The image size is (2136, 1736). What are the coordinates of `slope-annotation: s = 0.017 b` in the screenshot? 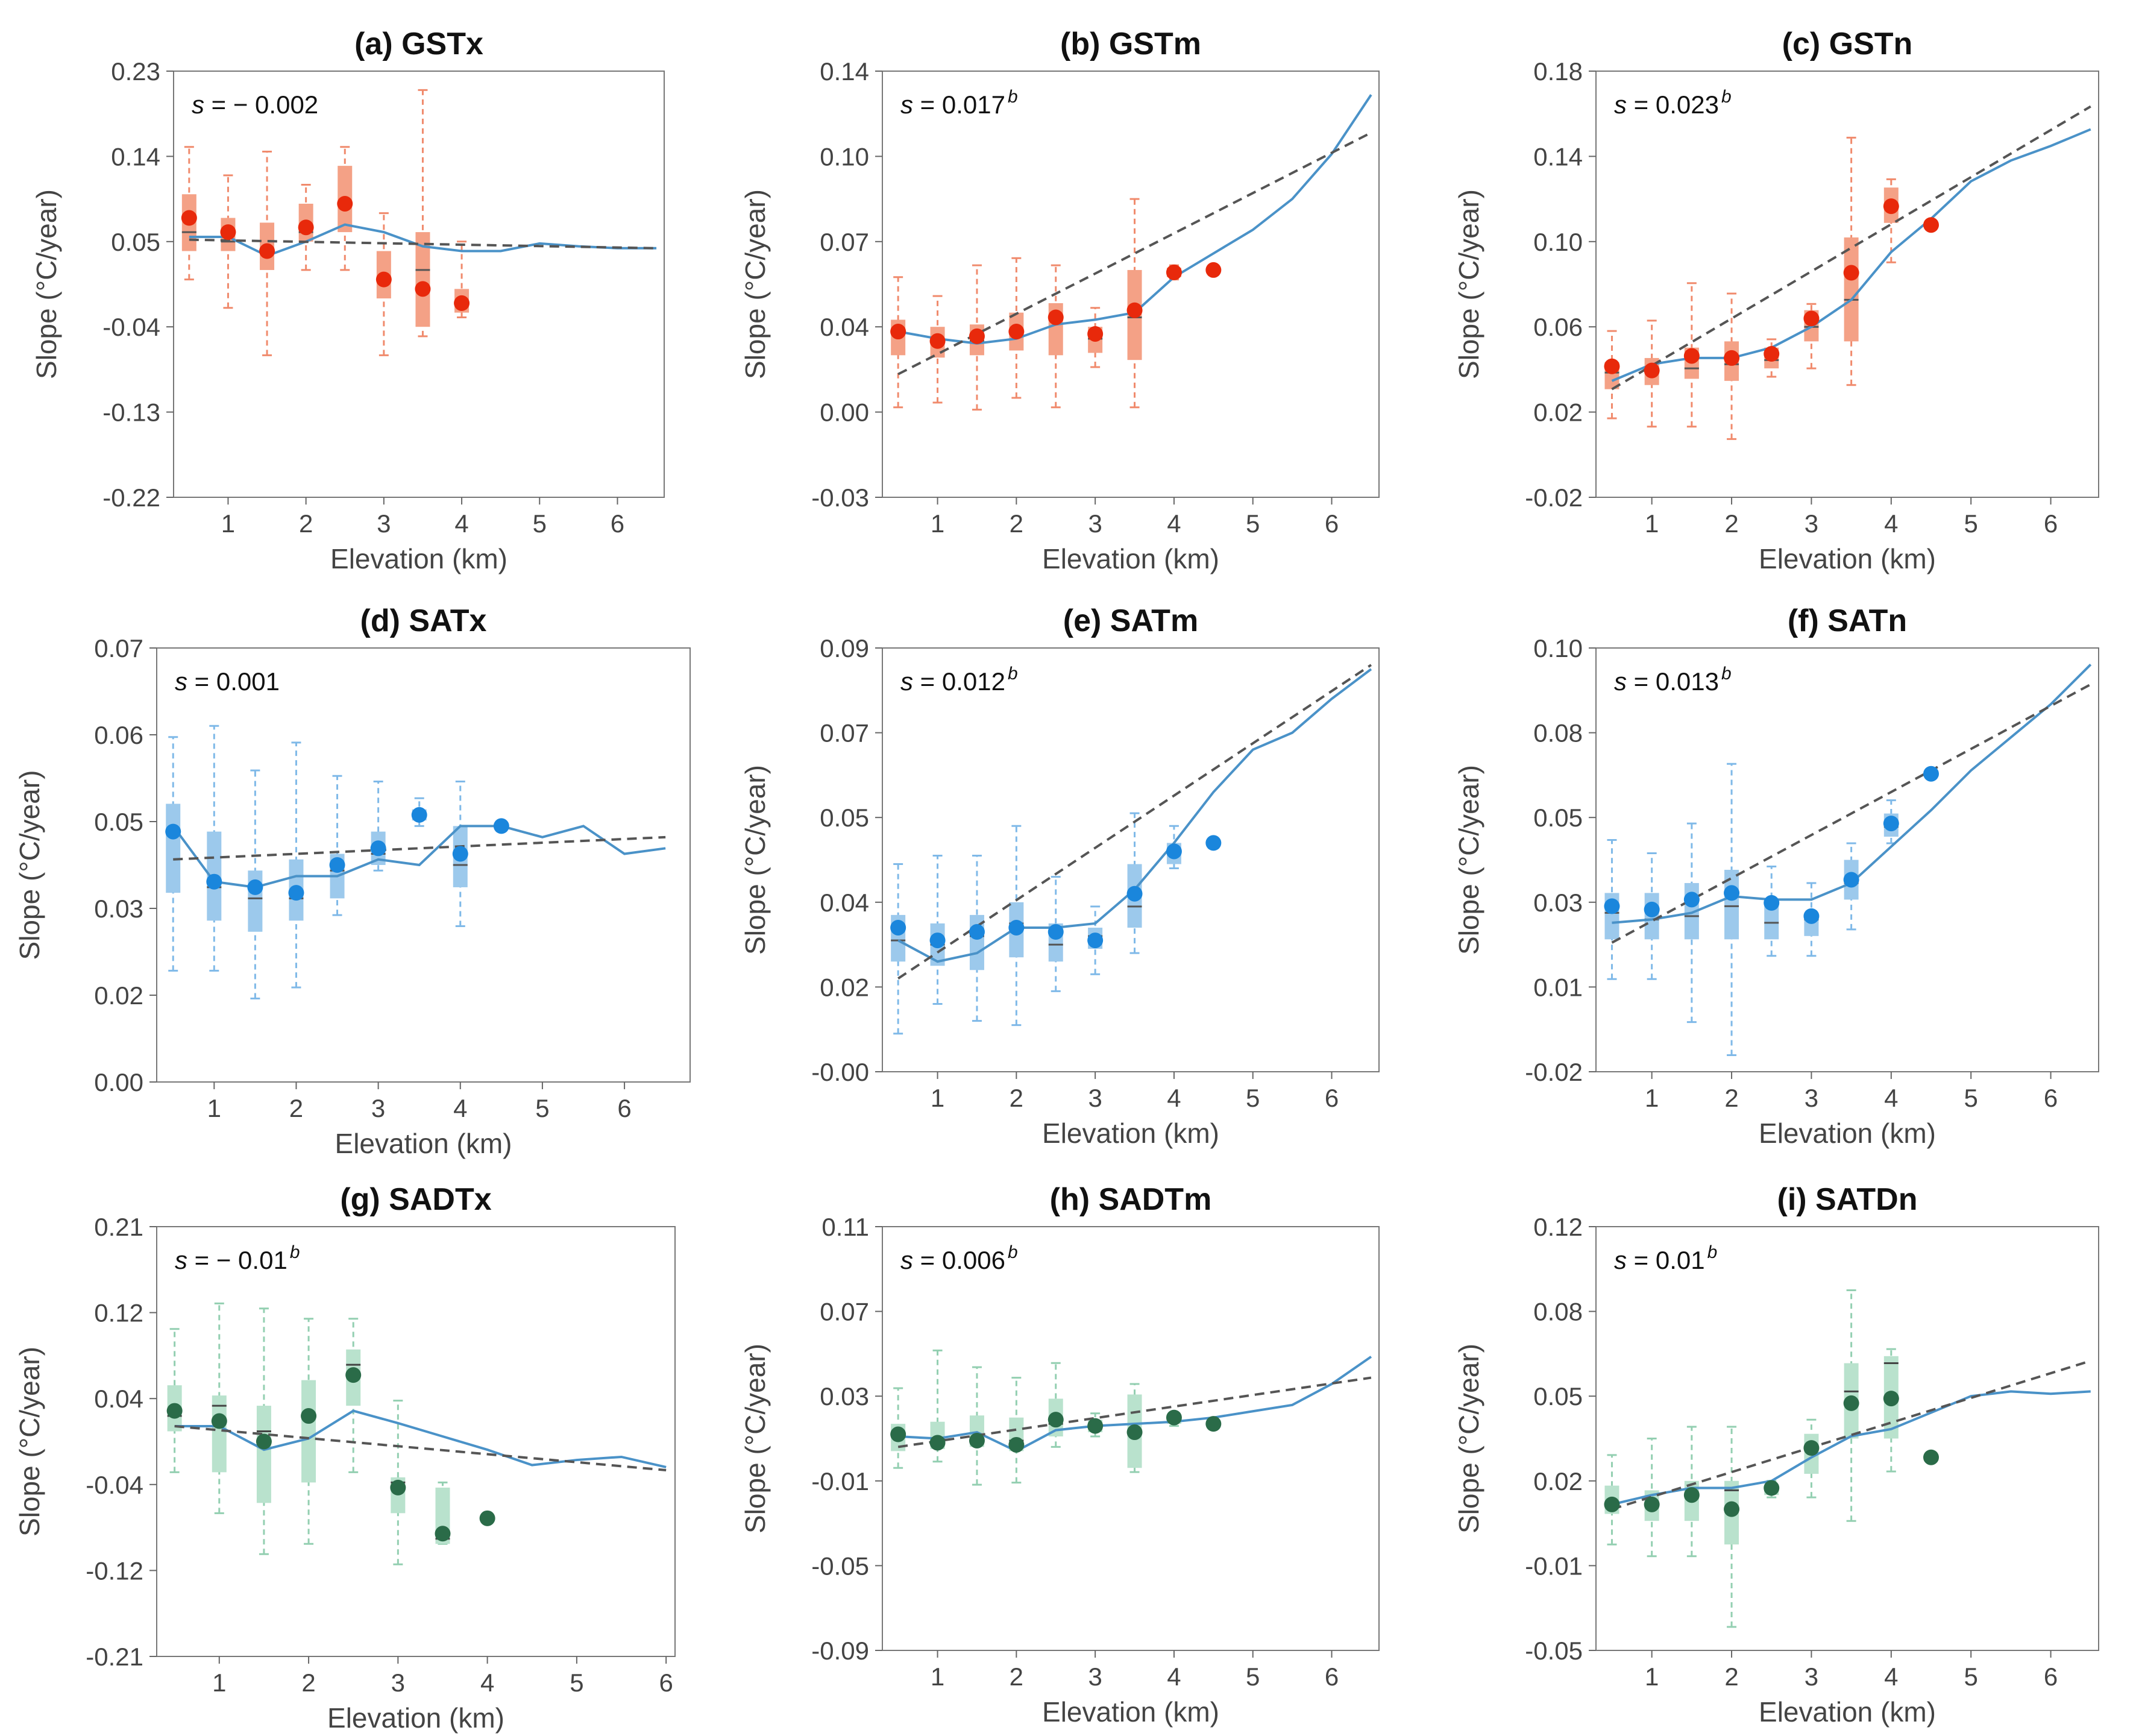 It's located at (959, 103).